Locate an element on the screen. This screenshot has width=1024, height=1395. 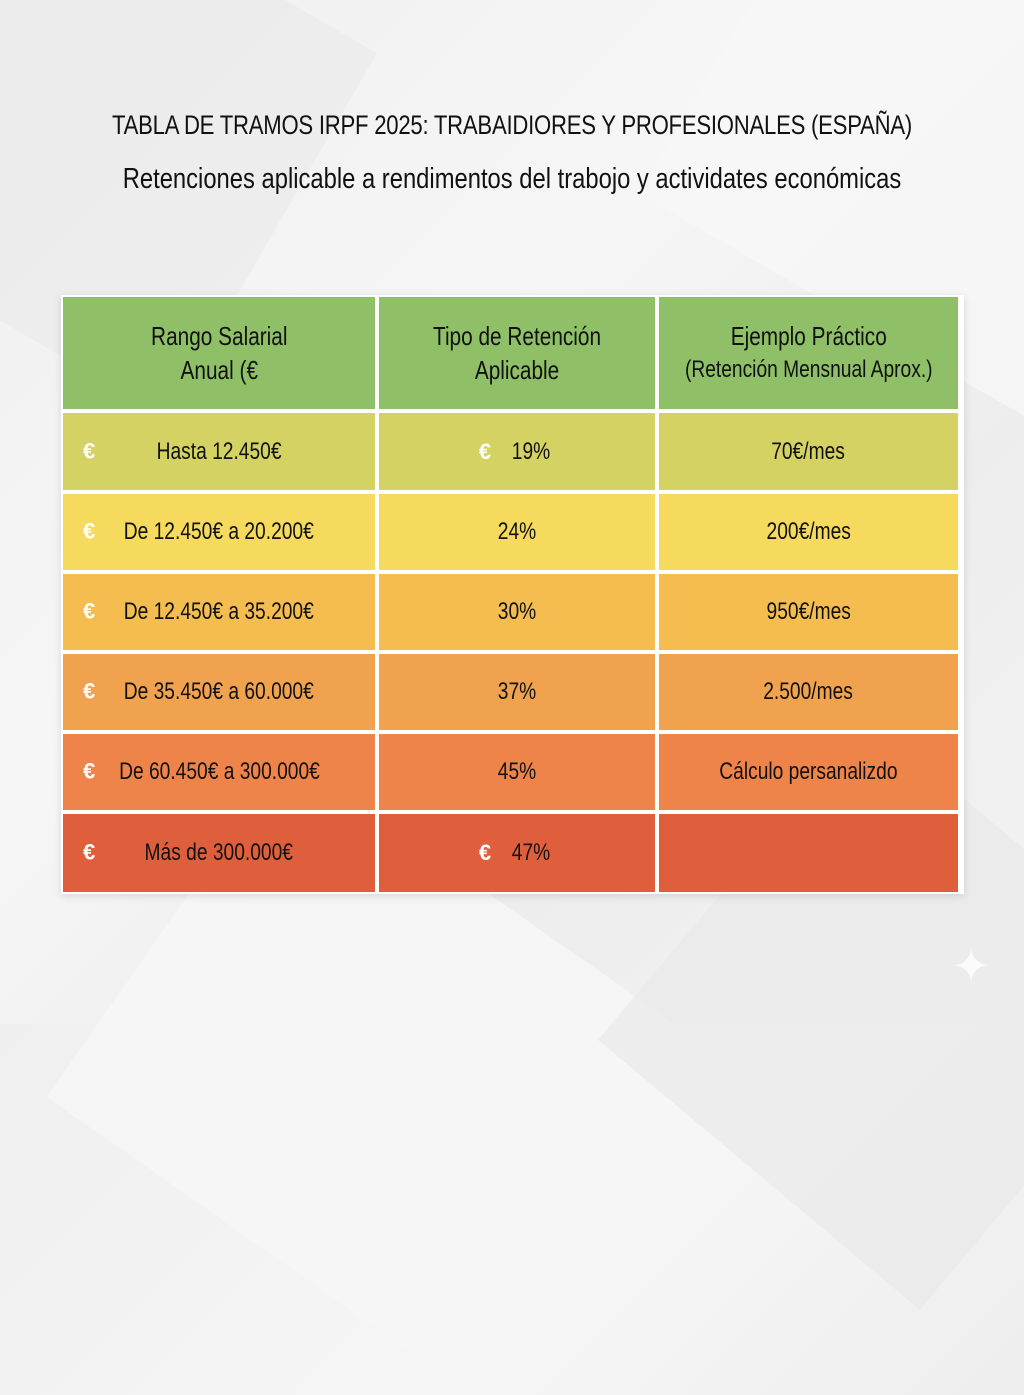
table-row-4-rate: 37% is located at coordinates (517, 692).